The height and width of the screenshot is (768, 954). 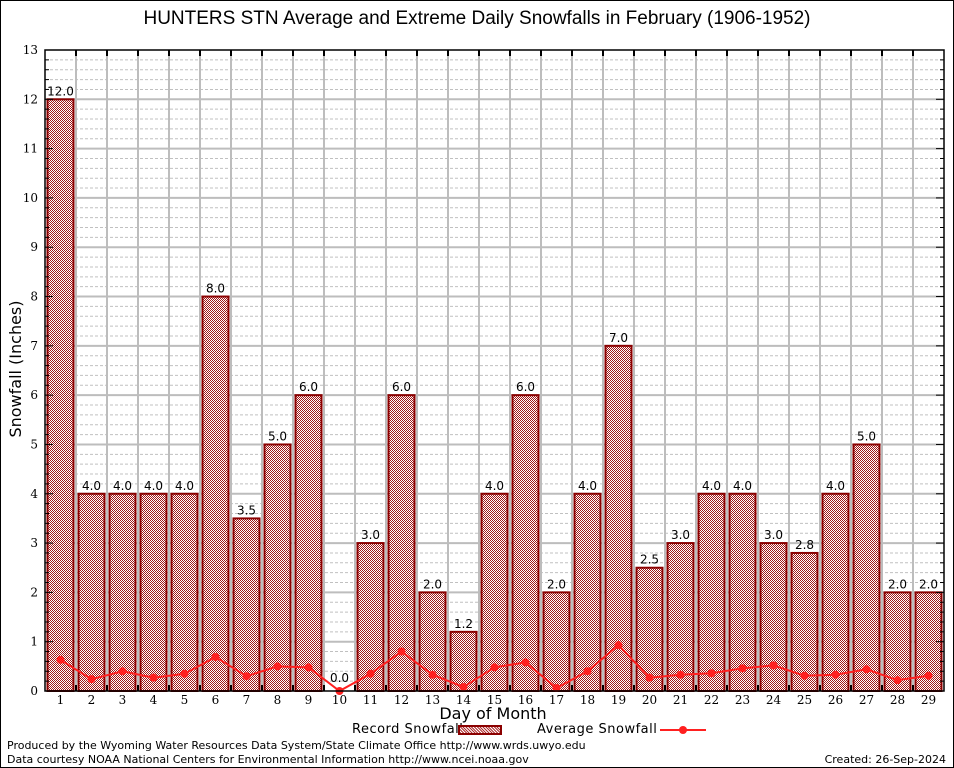 What do you see at coordinates (494, 700) in the screenshot?
I see `x-tick-label: 15` at bounding box center [494, 700].